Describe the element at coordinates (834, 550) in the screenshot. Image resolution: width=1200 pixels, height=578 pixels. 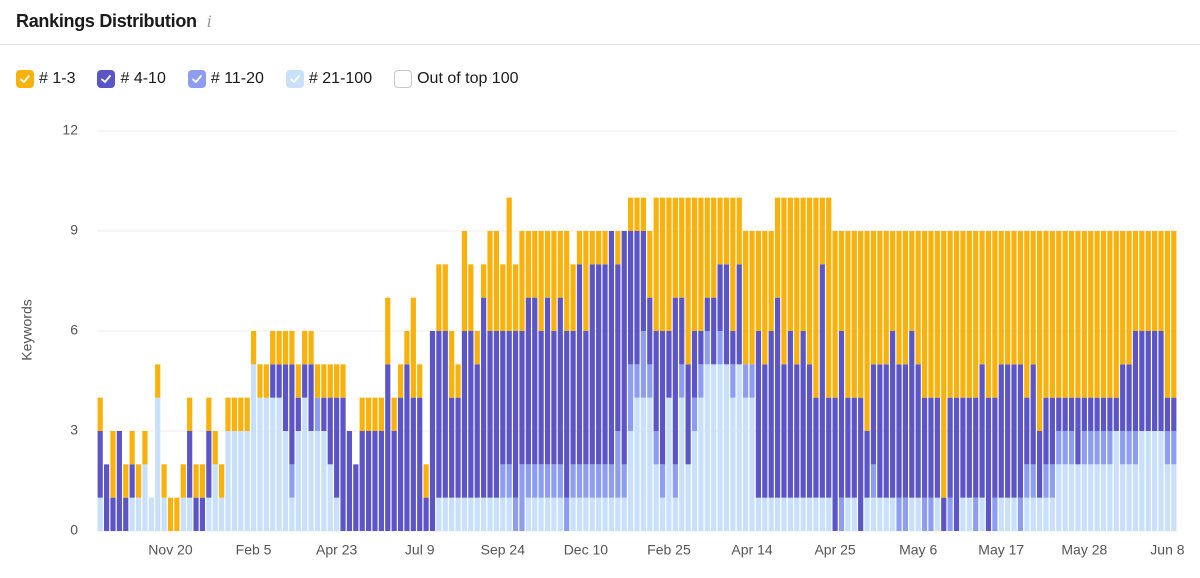
I see `x-tick-label: Apr 25` at that location.